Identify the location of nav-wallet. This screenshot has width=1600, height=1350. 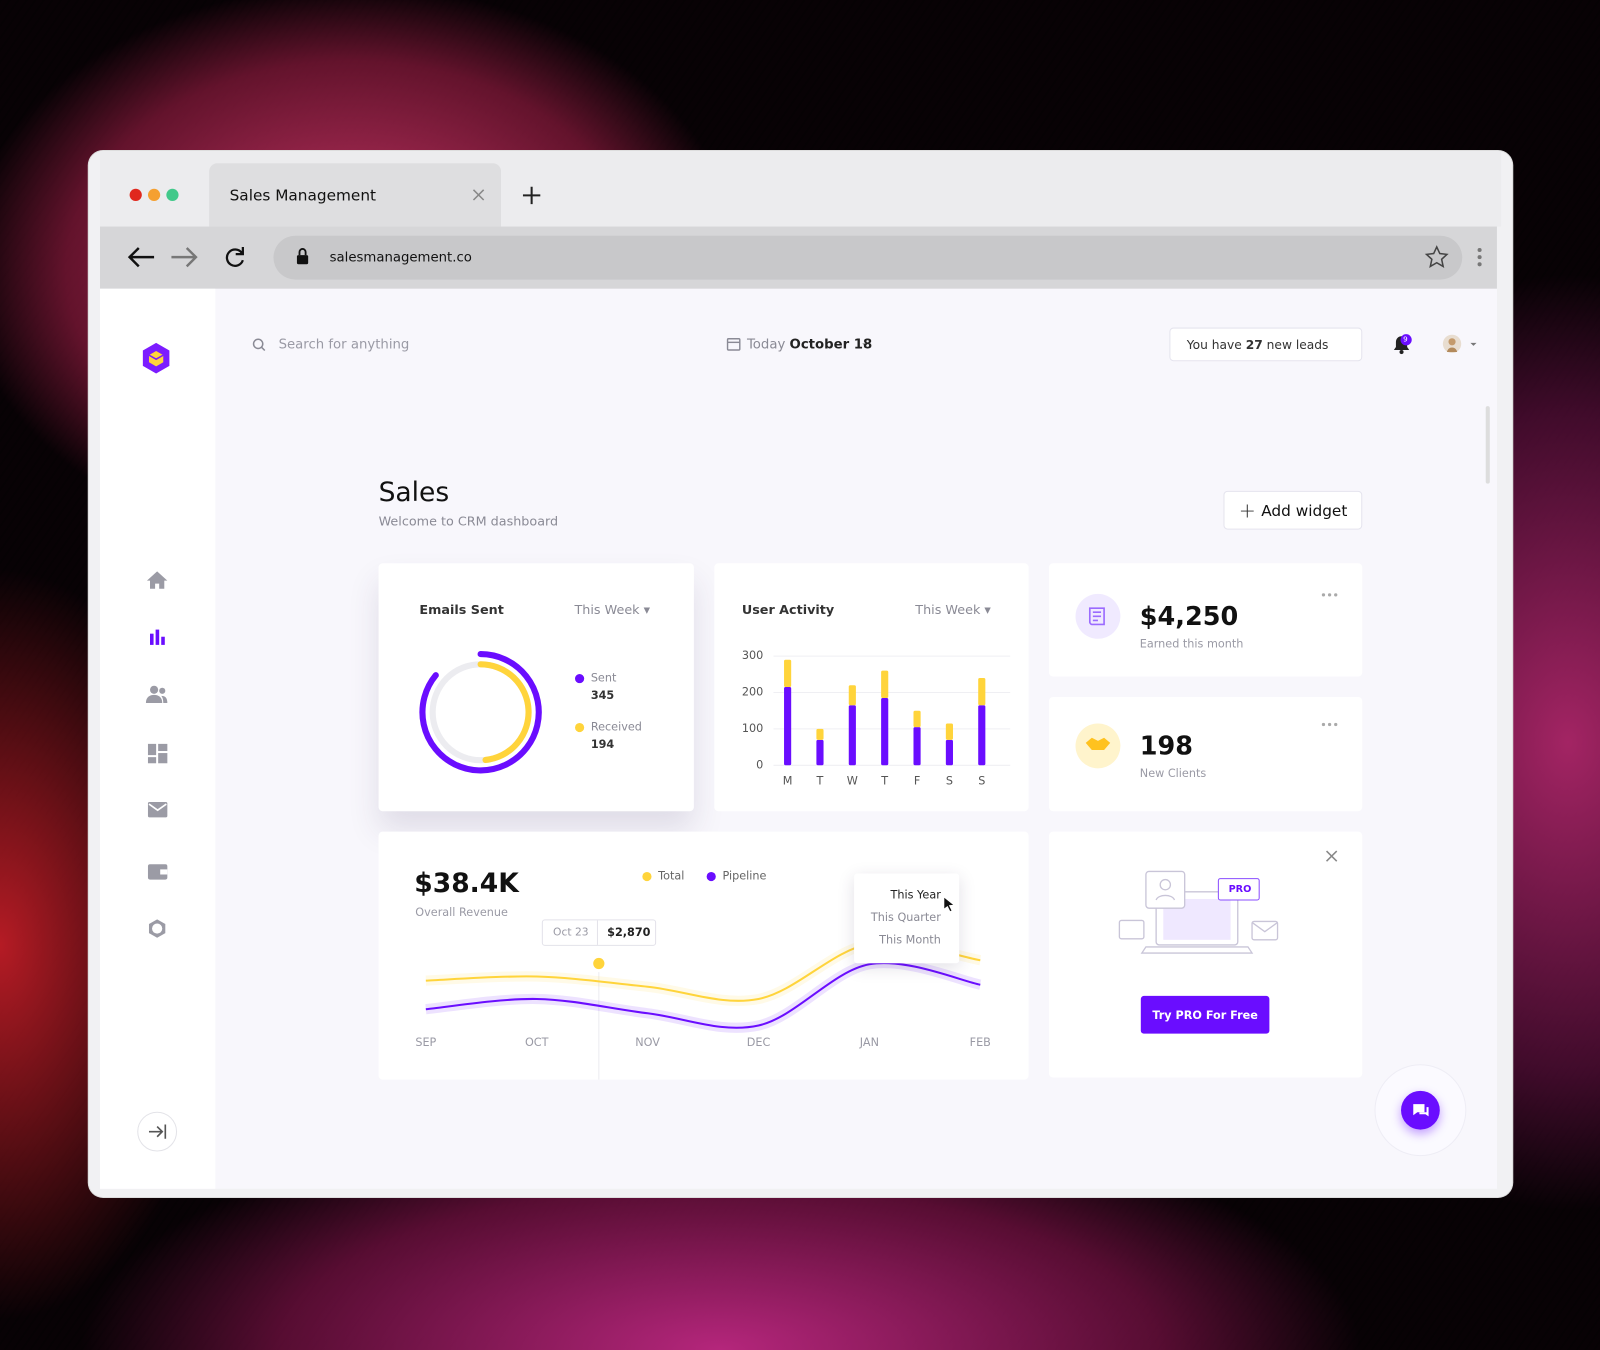
(157, 872).